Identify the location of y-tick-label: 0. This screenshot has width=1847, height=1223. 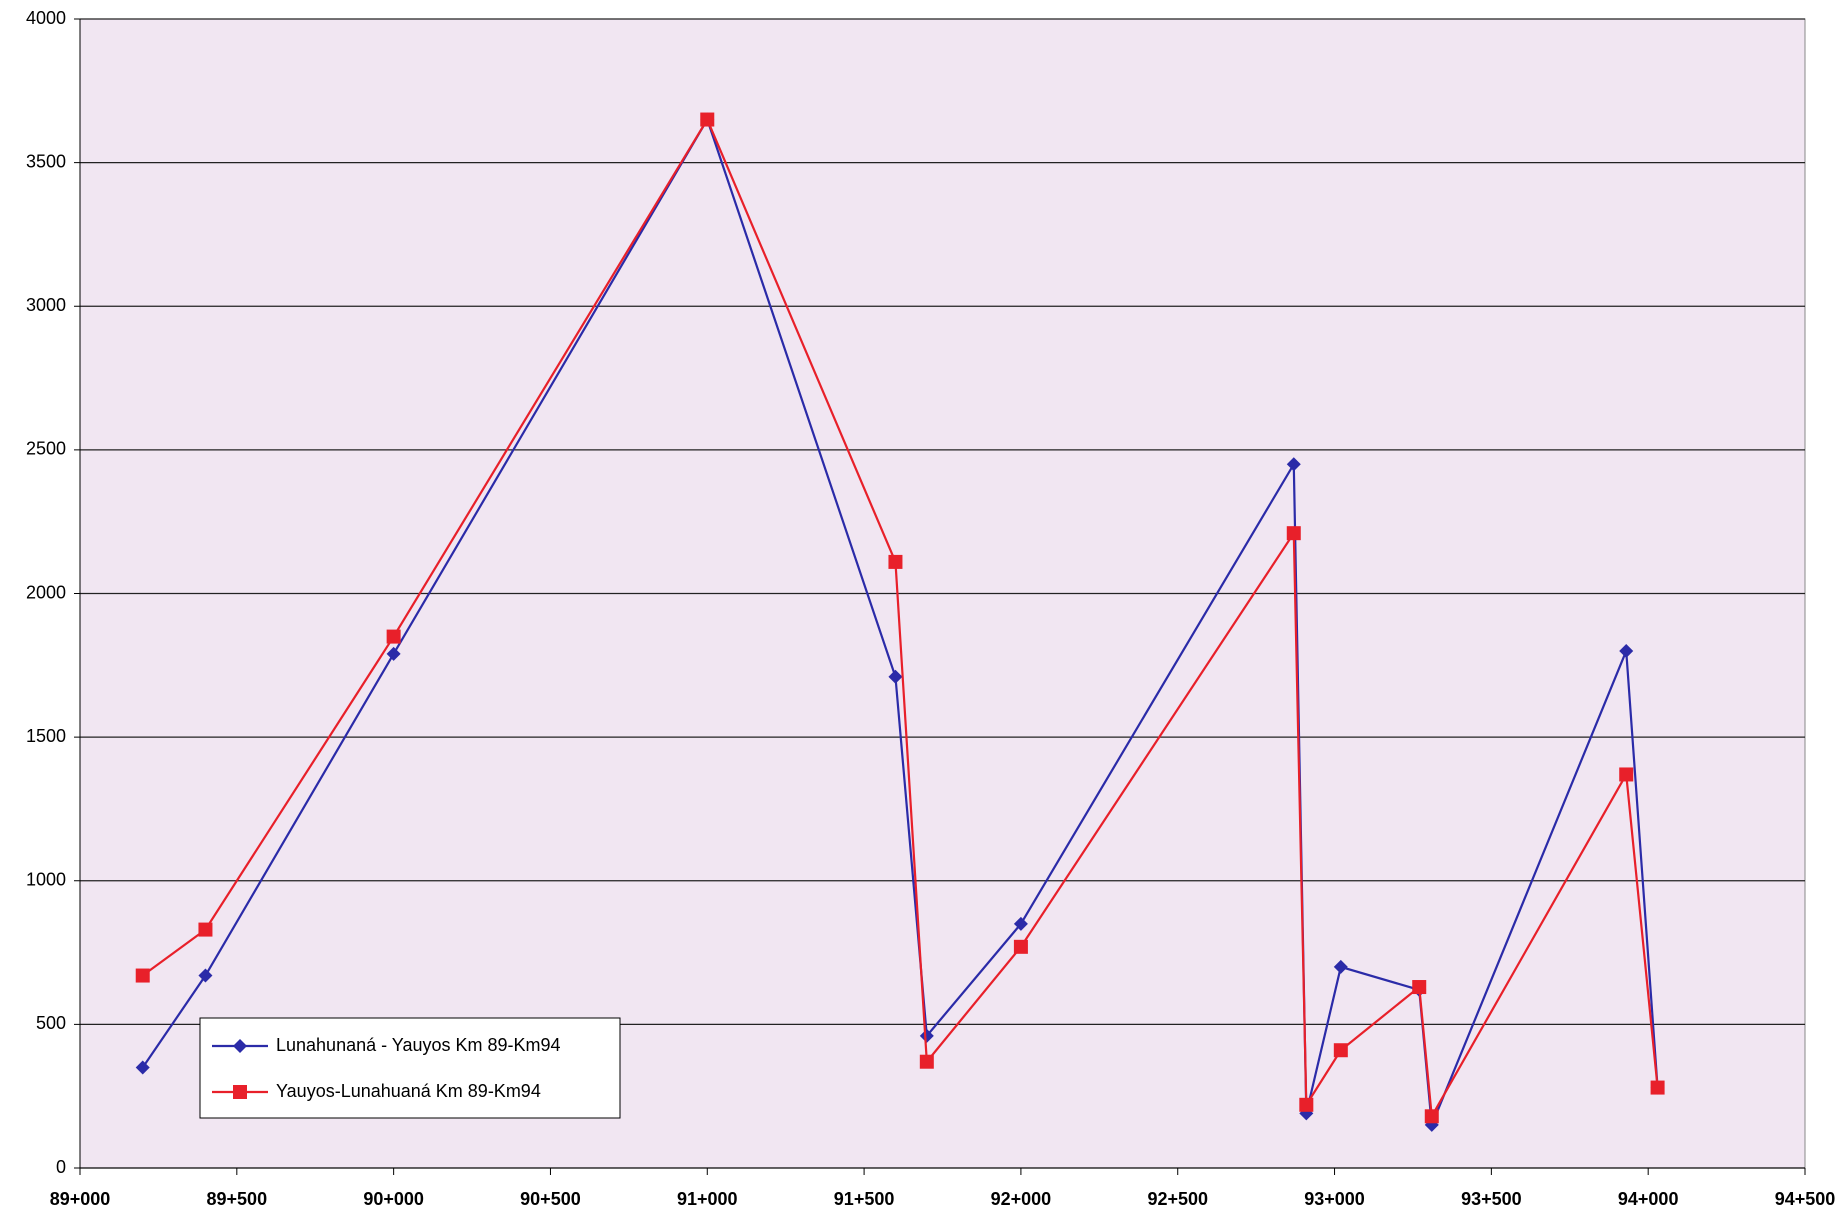
(61, 1167).